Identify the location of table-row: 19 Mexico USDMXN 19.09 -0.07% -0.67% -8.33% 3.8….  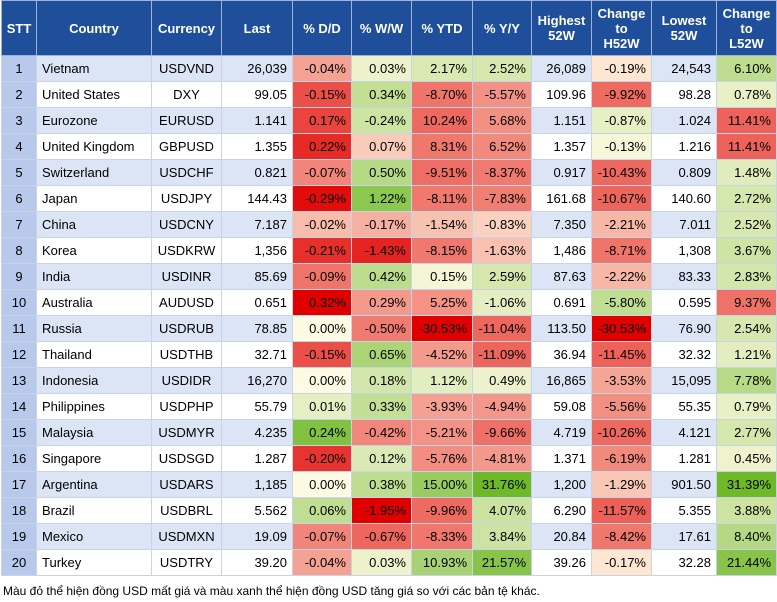
(389, 536).